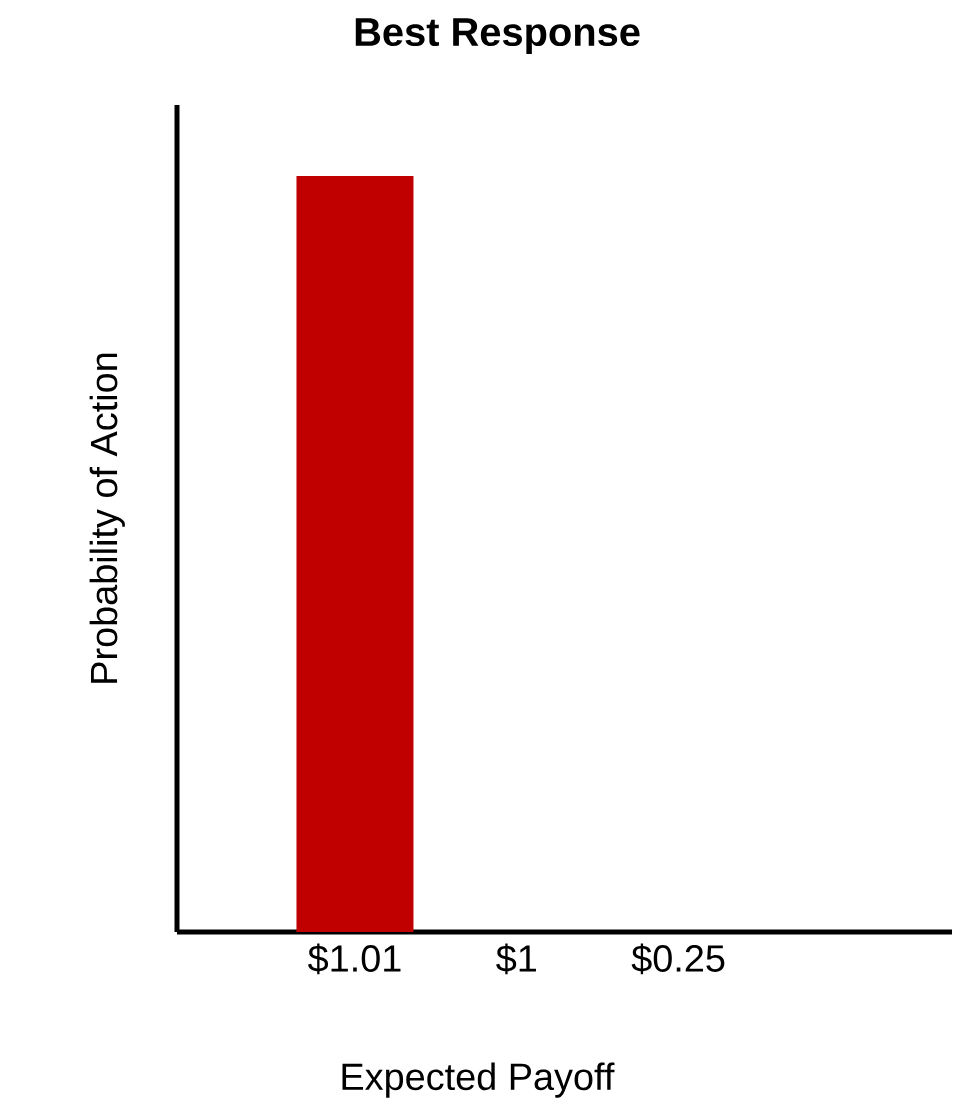  I want to click on x-tick-label: $0.25, so click(678, 959).